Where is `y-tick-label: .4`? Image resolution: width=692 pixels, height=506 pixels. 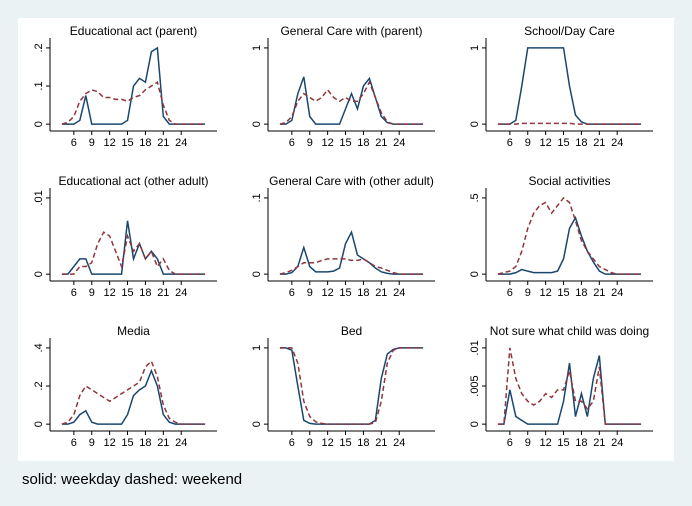
y-tick-label: .4 is located at coordinates (39, 347).